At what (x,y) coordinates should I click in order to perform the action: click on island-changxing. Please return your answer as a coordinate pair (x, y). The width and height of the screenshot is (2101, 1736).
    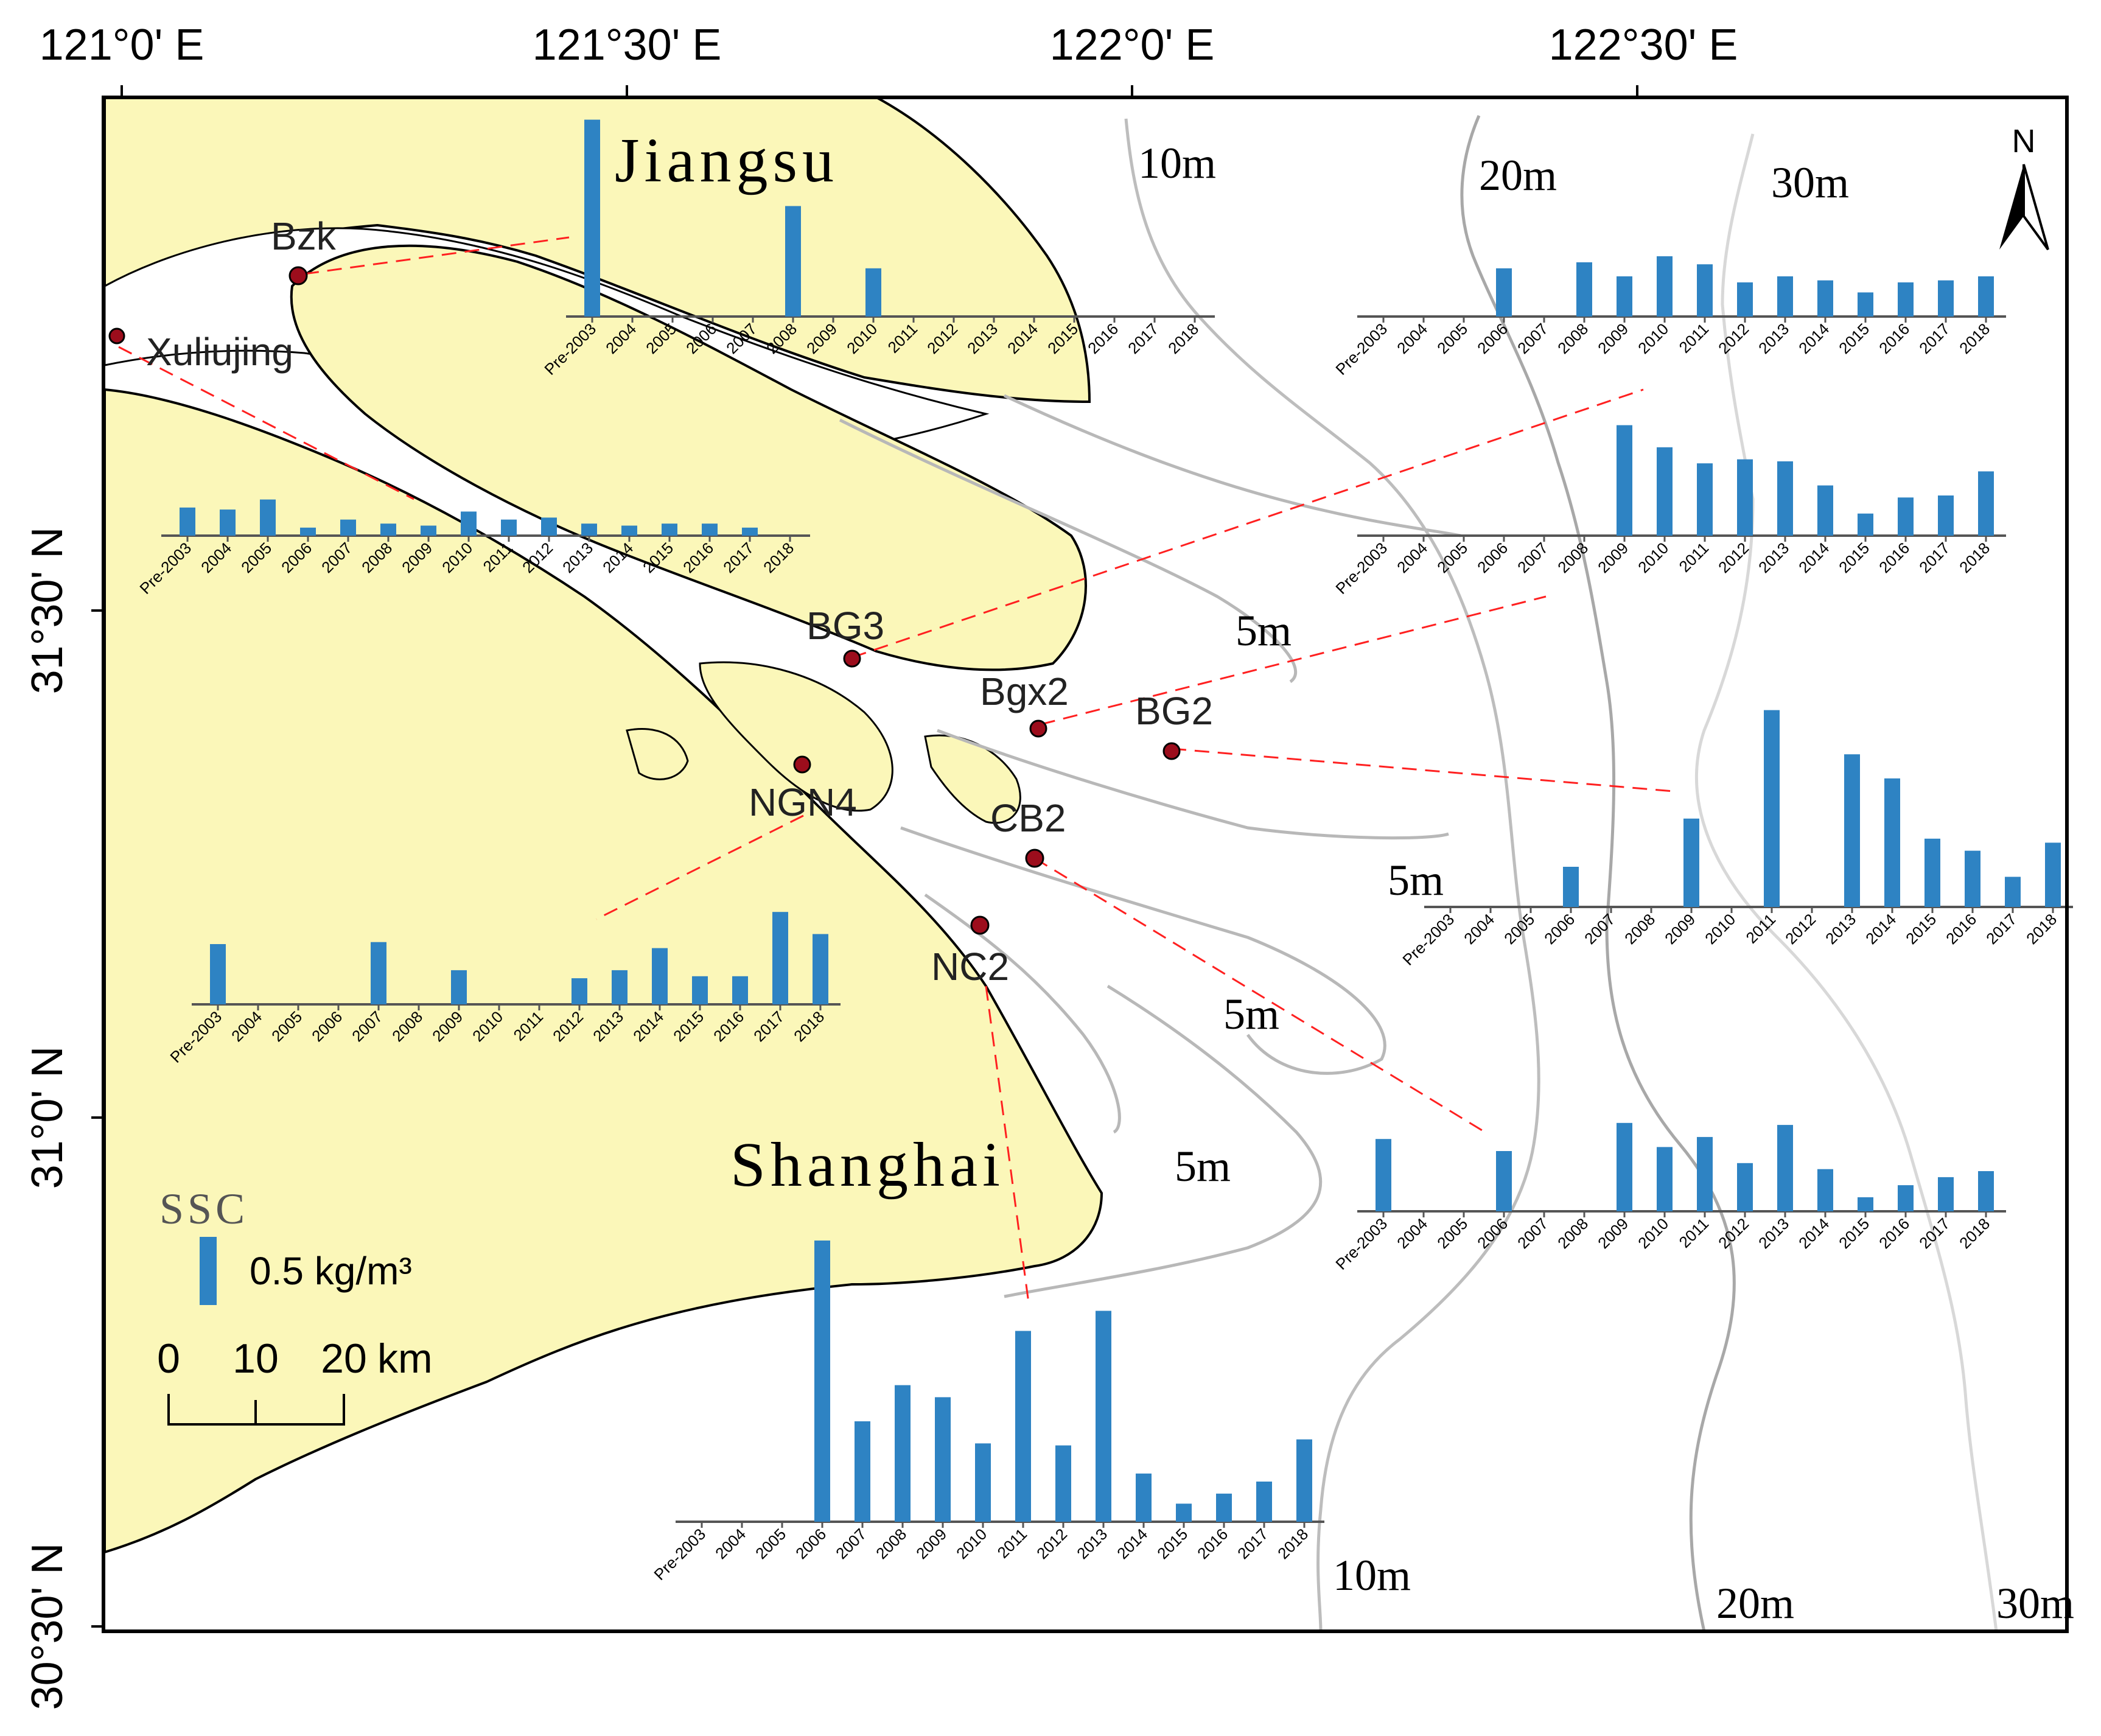
    Looking at the image, I should click on (796, 737).